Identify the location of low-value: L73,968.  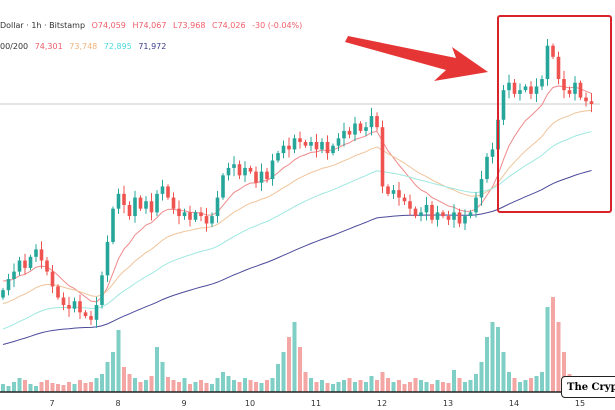
(189, 25).